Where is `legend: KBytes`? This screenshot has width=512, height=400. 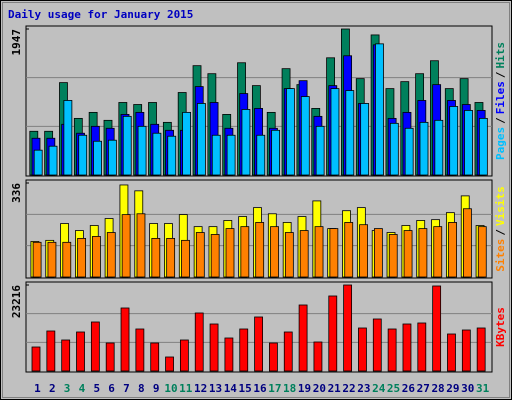
legend: KBytes is located at coordinates (500, 327).